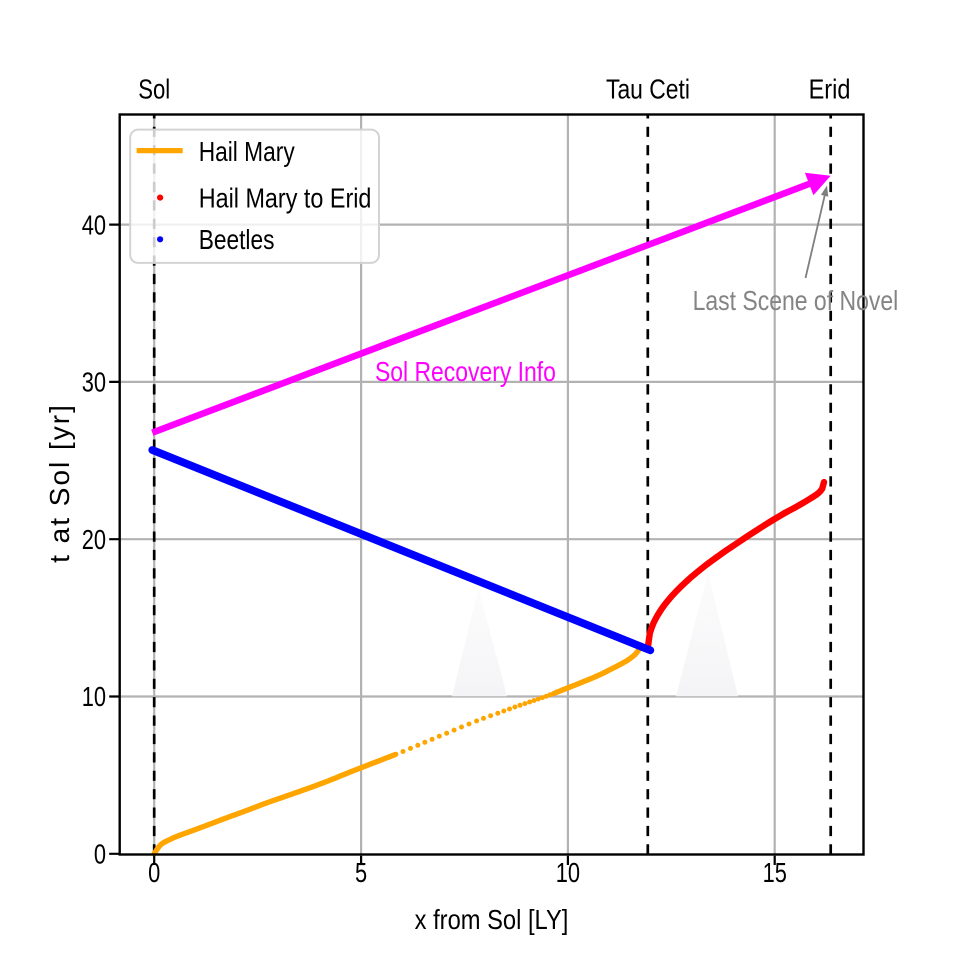 The width and height of the screenshot is (960, 965). What do you see at coordinates (154, 89) in the screenshot?
I see `svg-text: Sol` at bounding box center [154, 89].